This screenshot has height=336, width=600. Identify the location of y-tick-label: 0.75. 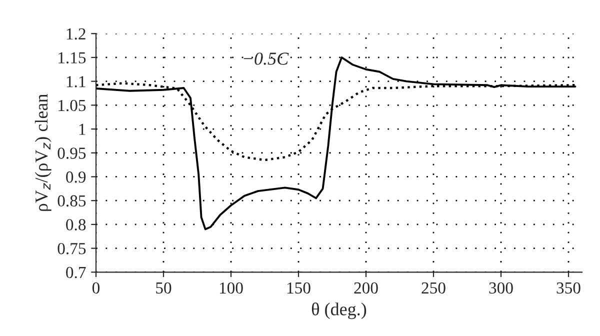
(72, 248).